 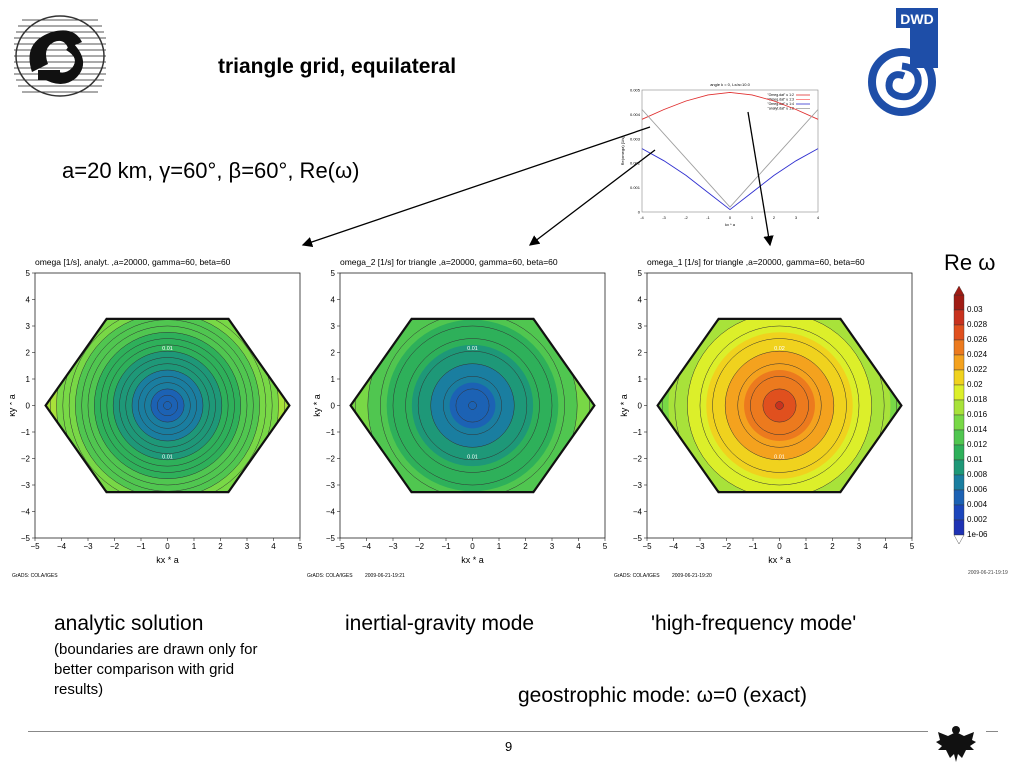 I want to click on x-tick-label: −3, so click(x=393, y=546).